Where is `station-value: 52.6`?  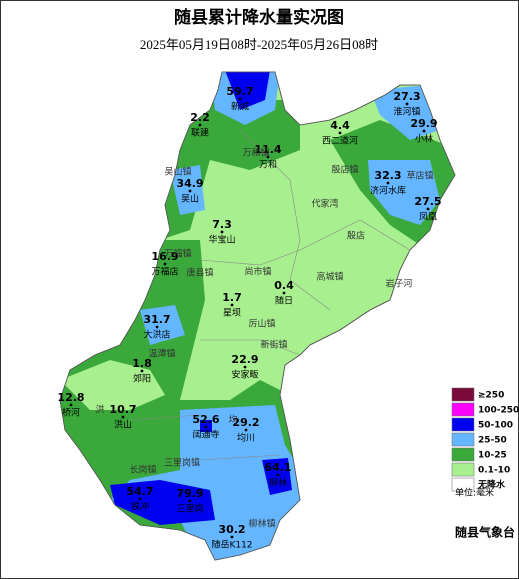
station-value: 52.6 is located at coordinates (205, 419).